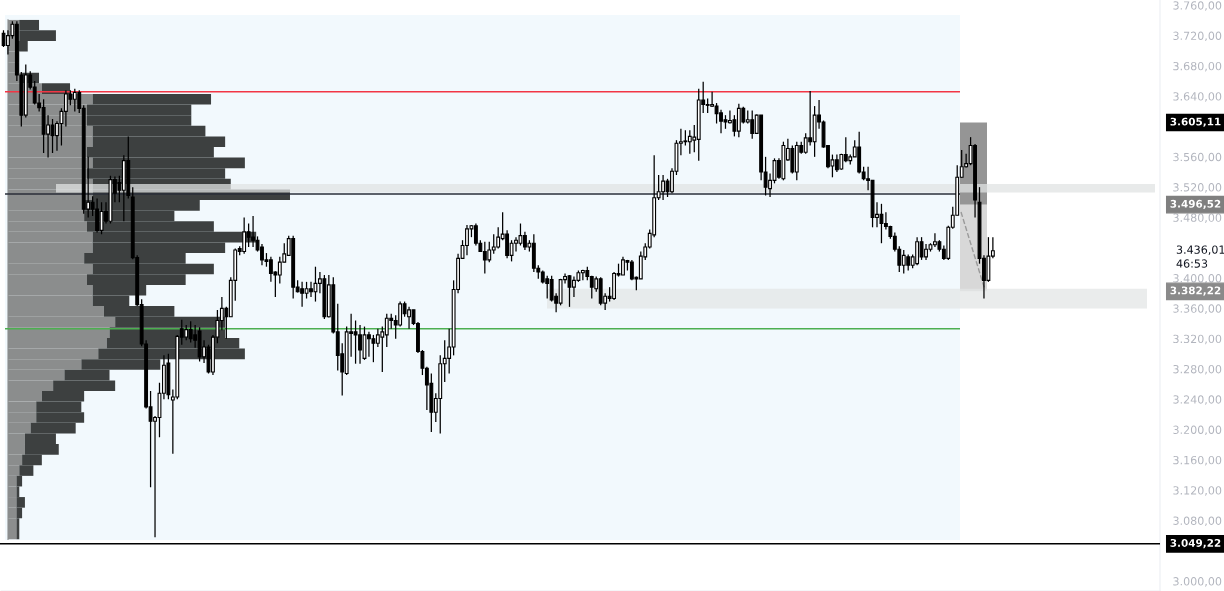  I want to click on y-tick-label: 3.200,00, so click(1197, 430).